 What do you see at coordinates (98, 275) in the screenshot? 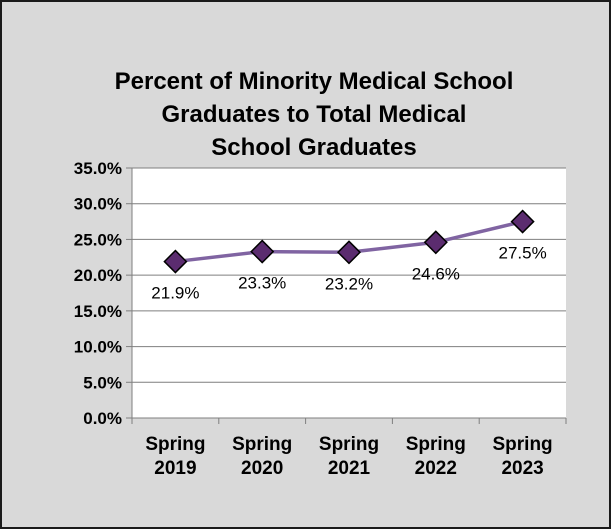
I see `y-tick-label-4: 20.0%` at bounding box center [98, 275].